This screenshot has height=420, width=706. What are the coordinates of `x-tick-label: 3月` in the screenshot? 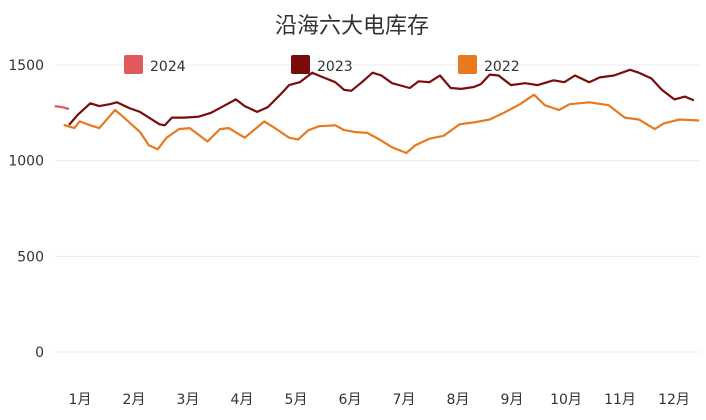 It's located at (188, 400).